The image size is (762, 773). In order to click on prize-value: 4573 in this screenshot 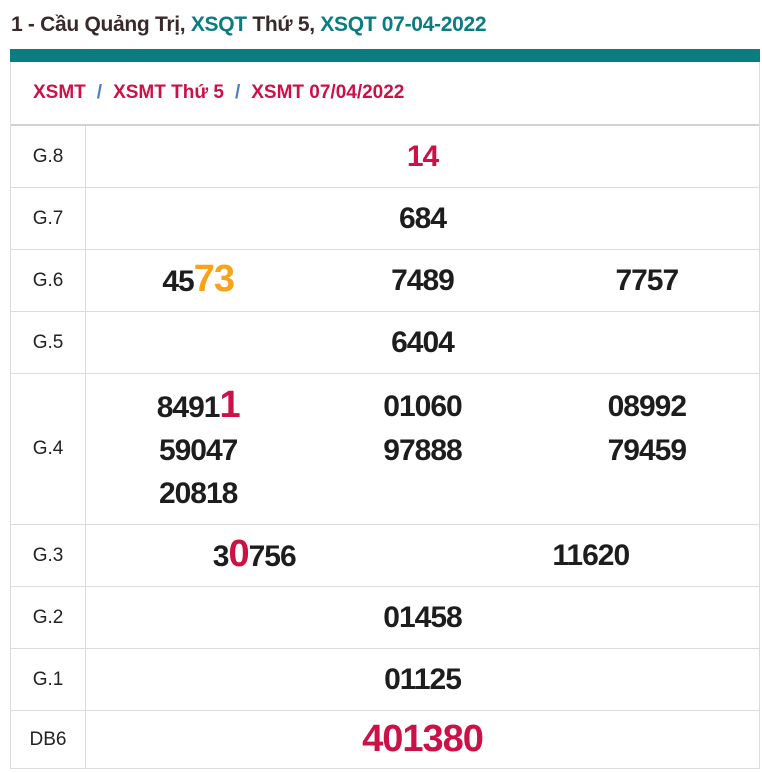, I will do `click(198, 280)`.